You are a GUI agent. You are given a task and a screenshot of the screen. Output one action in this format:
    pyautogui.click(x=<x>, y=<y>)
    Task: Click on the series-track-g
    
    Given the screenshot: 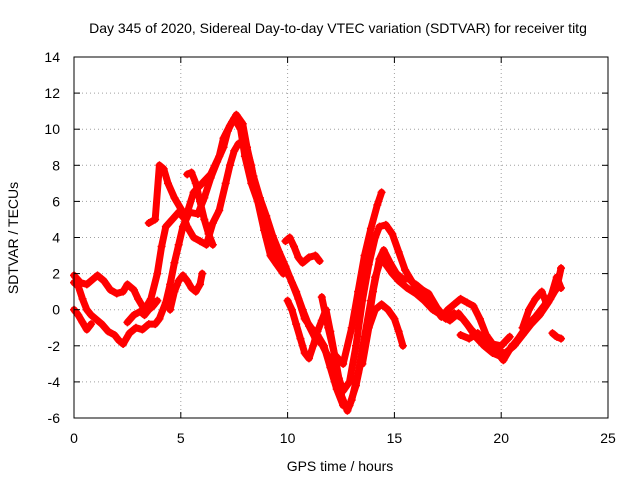 What is the action you would take?
    pyautogui.click(x=186, y=291)
    